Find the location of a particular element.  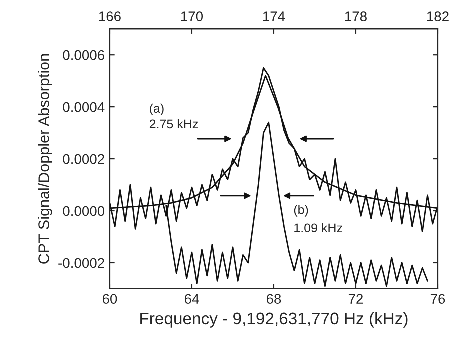

x-axis-title: Frequency - 9,192,631,770 Hz (kHz) is located at coordinates (274, 320).